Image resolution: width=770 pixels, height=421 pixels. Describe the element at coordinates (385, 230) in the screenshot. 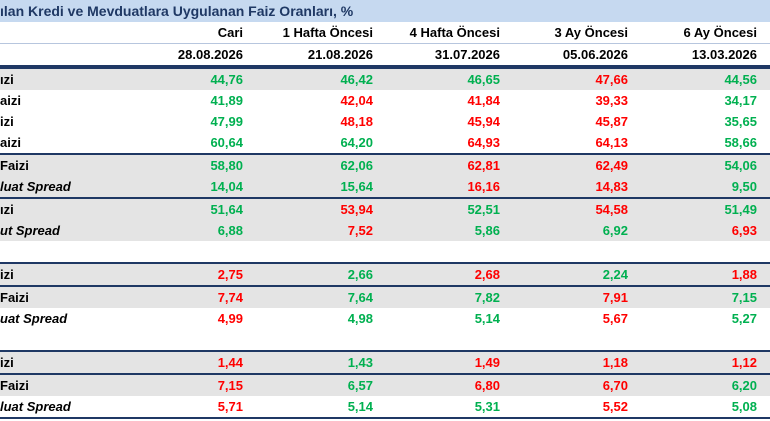

I see `table-row: ut Spread 6,88 7,52 5,86 6,92 6,93` at that location.